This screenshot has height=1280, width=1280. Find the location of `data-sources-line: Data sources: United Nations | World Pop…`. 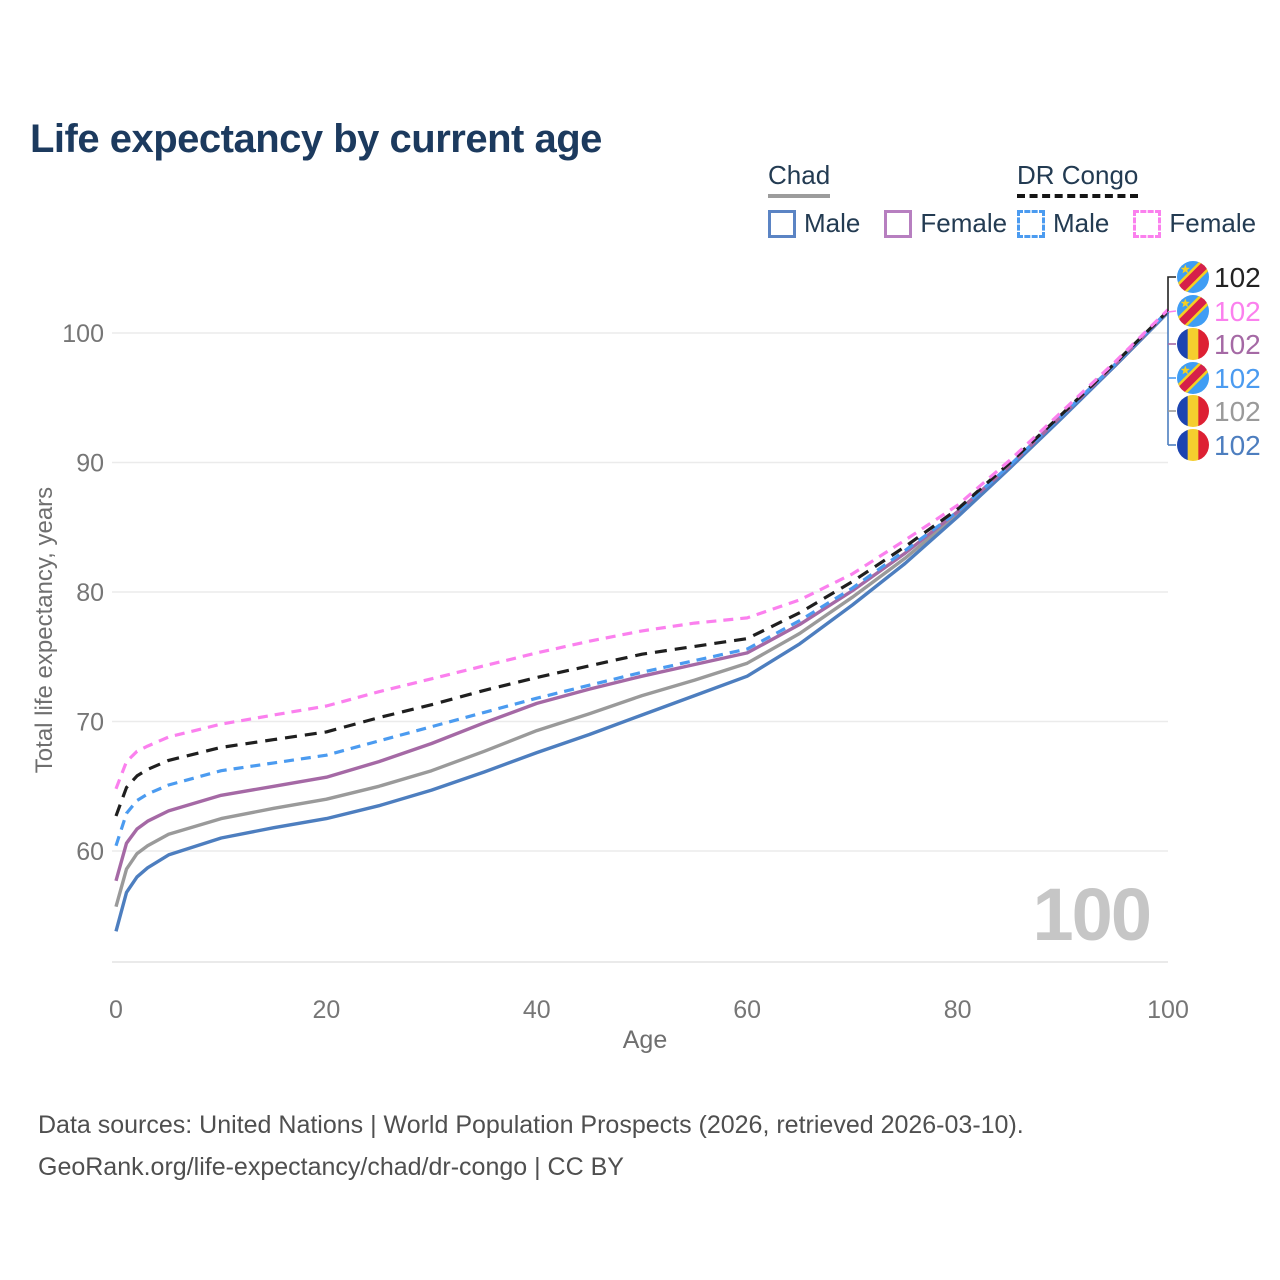

data-sources-line: Data sources: United Nations | World Pop… is located at coordinates (531, 1125).